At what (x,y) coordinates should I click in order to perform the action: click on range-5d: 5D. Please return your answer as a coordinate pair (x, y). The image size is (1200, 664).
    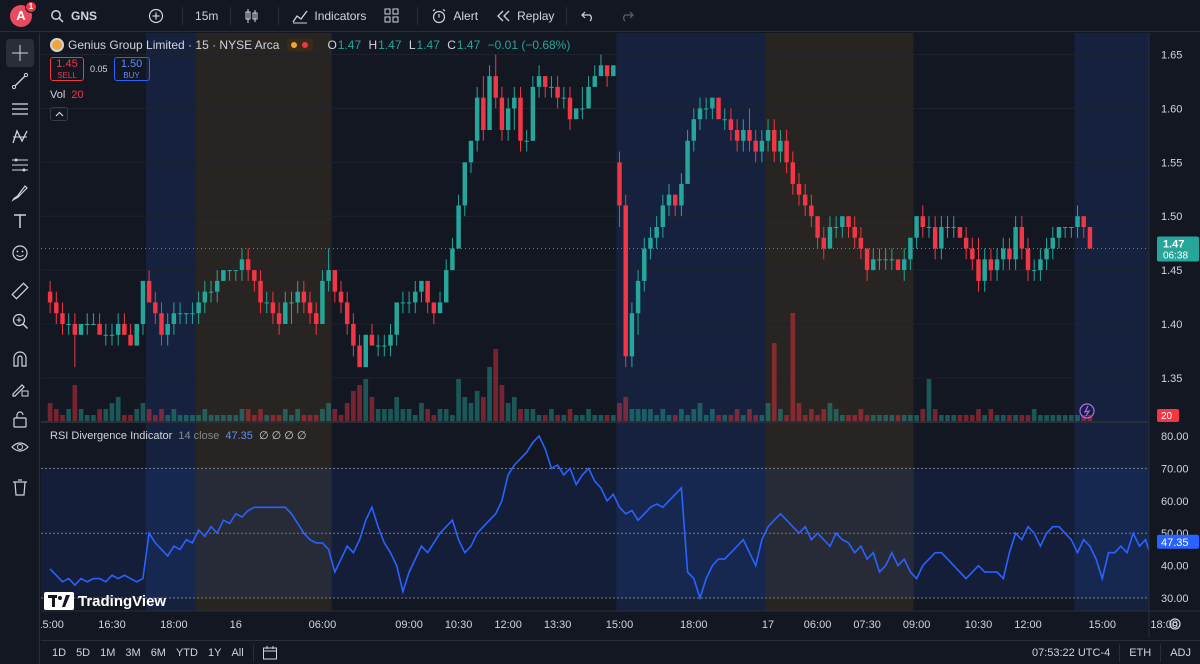
    Looking at the image, I should click on (83, 652).